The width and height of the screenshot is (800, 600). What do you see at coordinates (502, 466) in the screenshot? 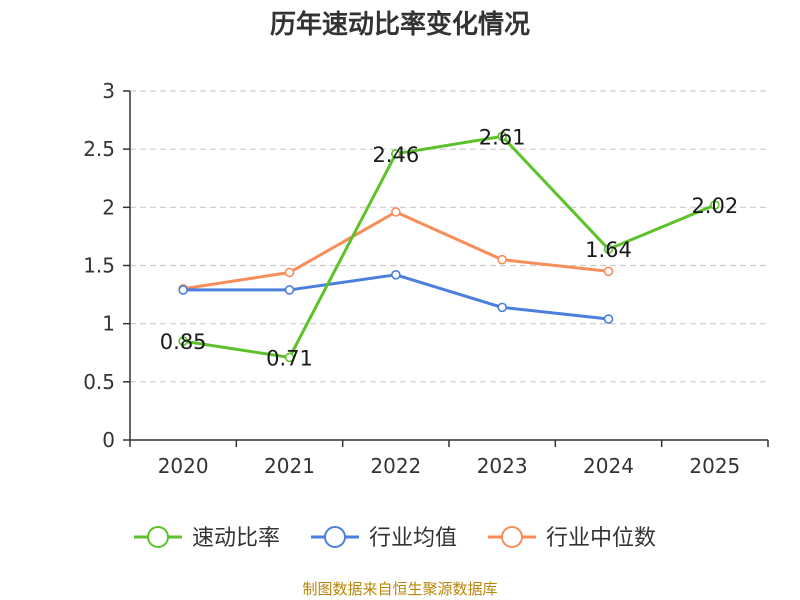
I see `x-tick-label: 2023` at bounding box center [502, 466].